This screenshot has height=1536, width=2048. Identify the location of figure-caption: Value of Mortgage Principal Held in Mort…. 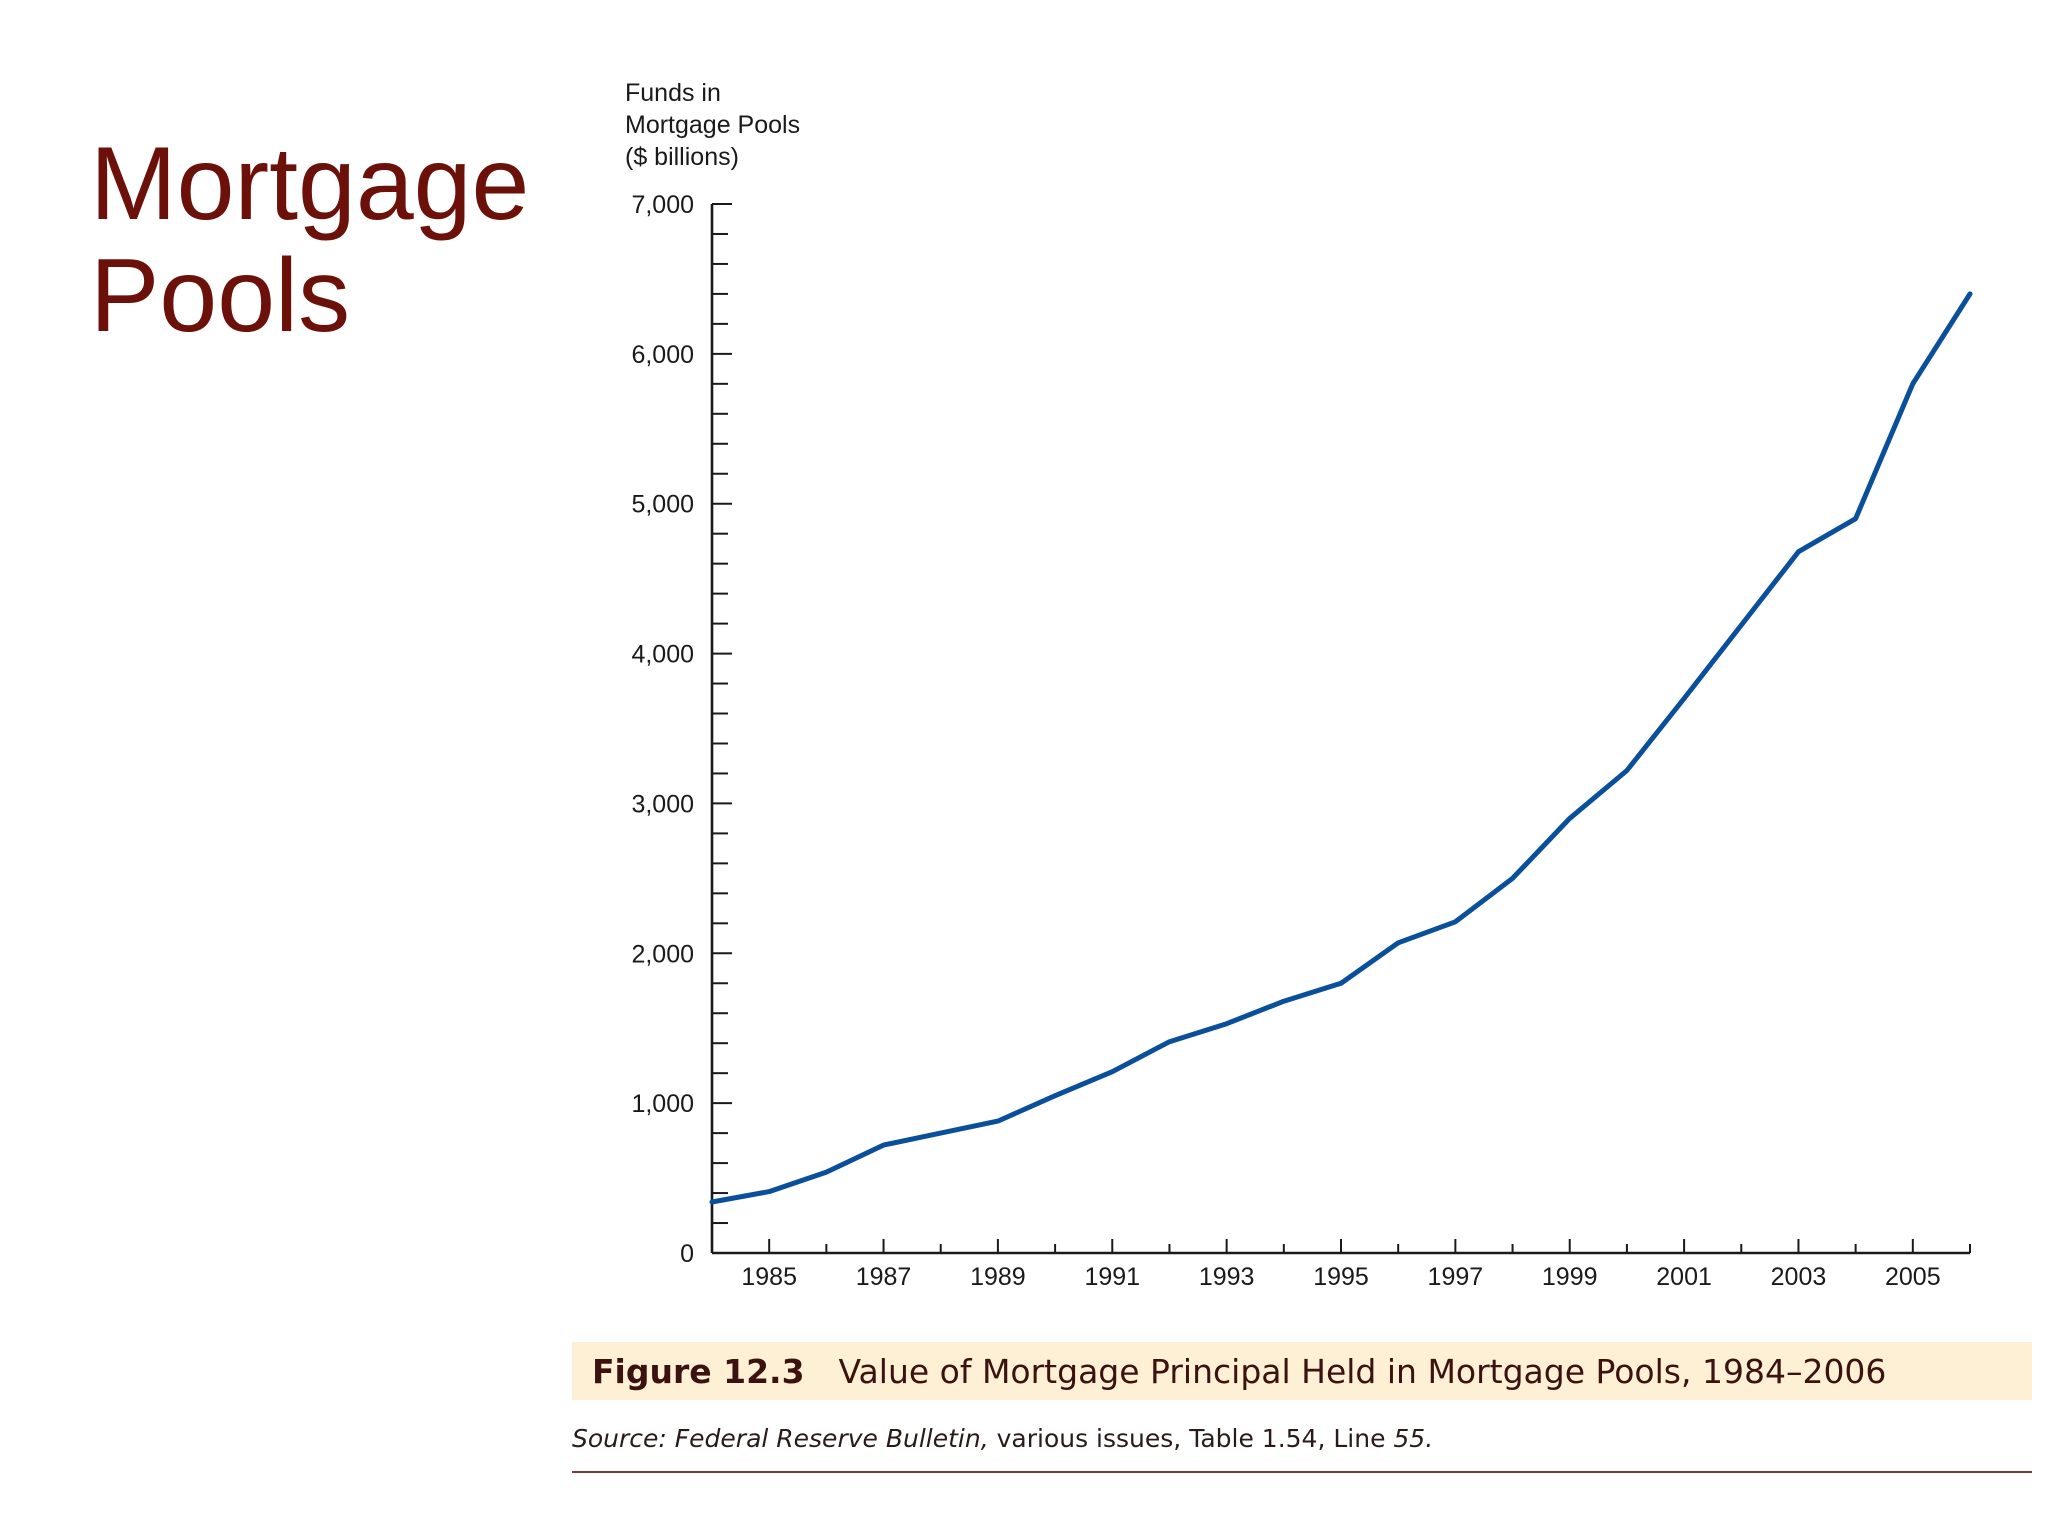
(1362, 1371).